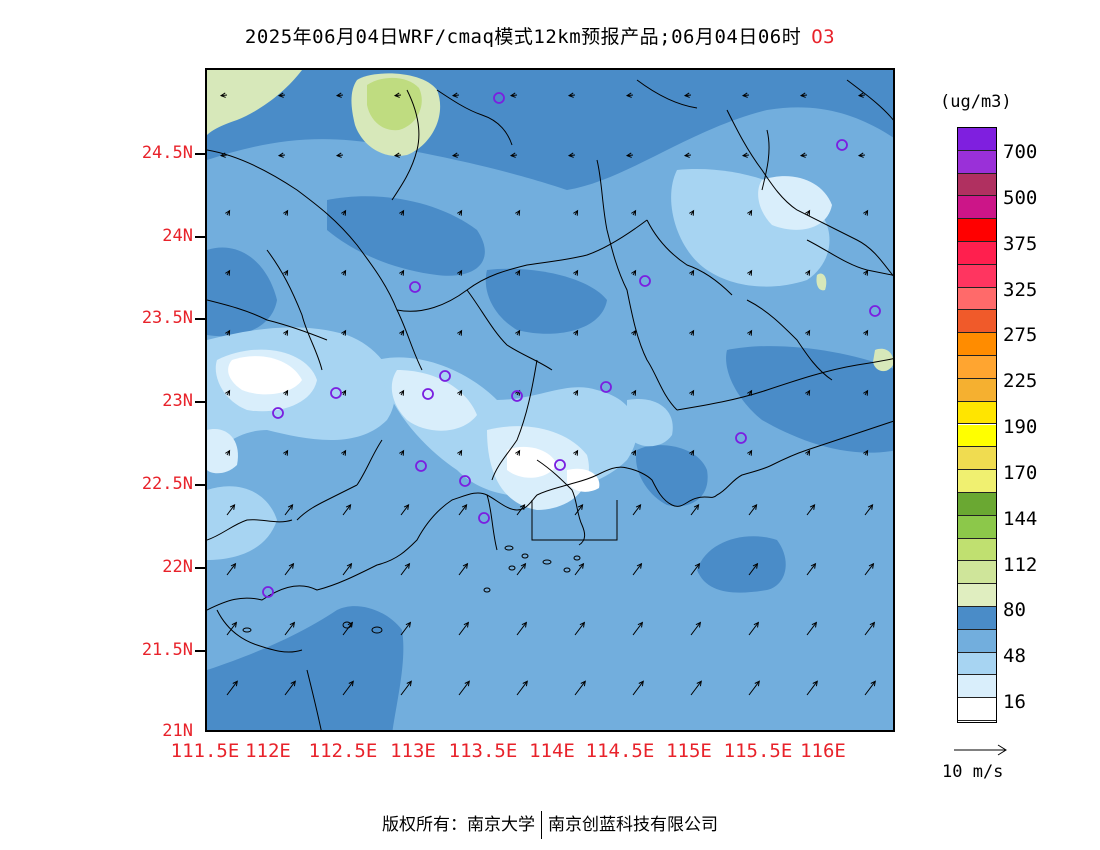  I want to click on title-species: O3, so click(823, 37).